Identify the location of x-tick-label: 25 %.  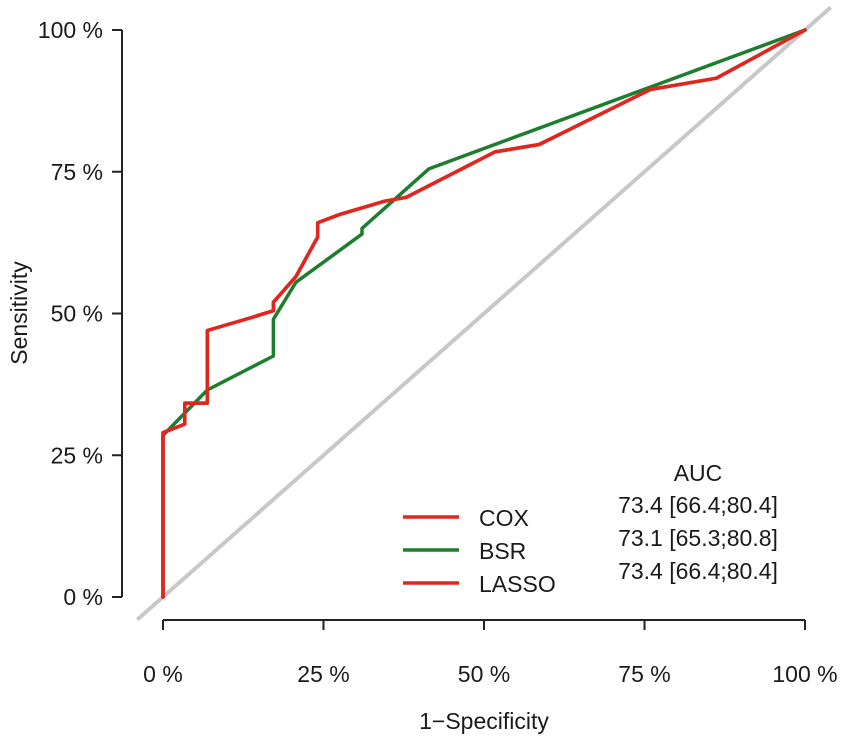
(323, 674).